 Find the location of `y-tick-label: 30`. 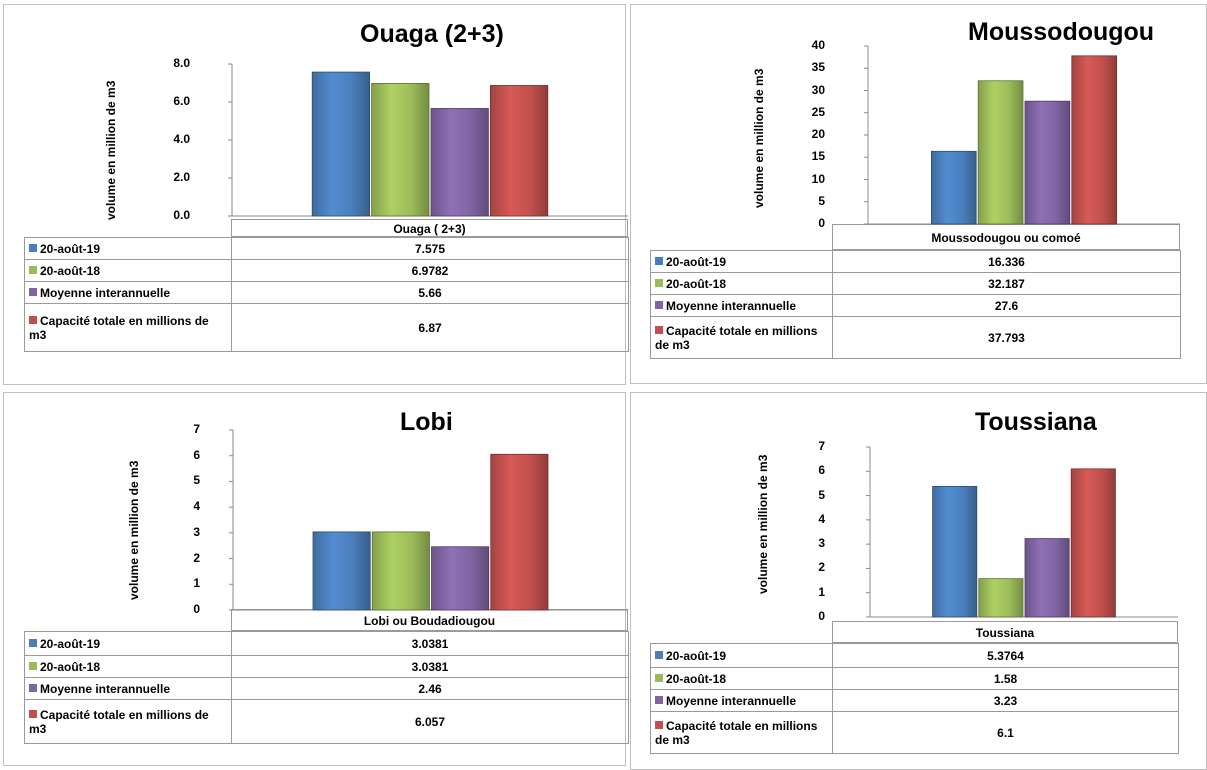

y-tick-label: 30 is located at coordinates (818, 89).